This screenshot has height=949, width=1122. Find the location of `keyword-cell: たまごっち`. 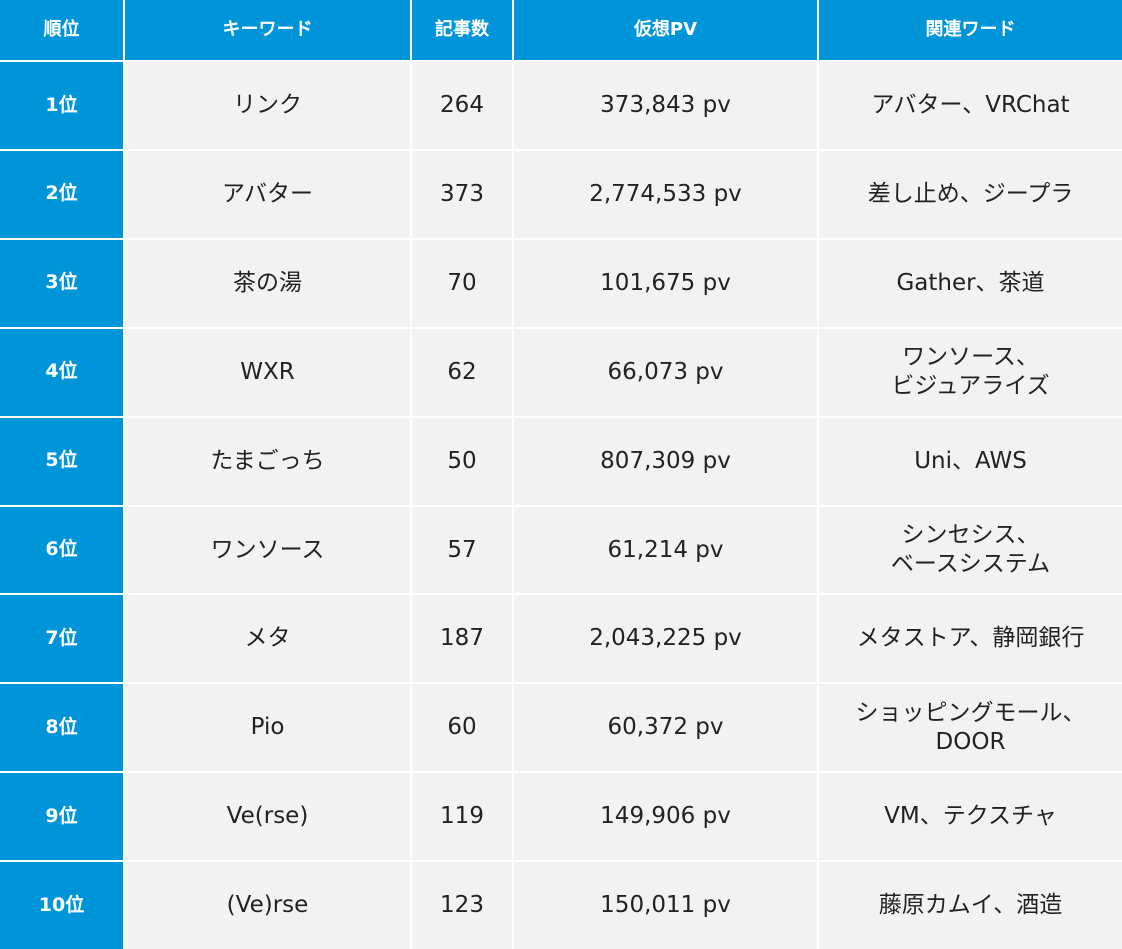

keyword-cell: たまごっち is located at coordinates (267, 461).